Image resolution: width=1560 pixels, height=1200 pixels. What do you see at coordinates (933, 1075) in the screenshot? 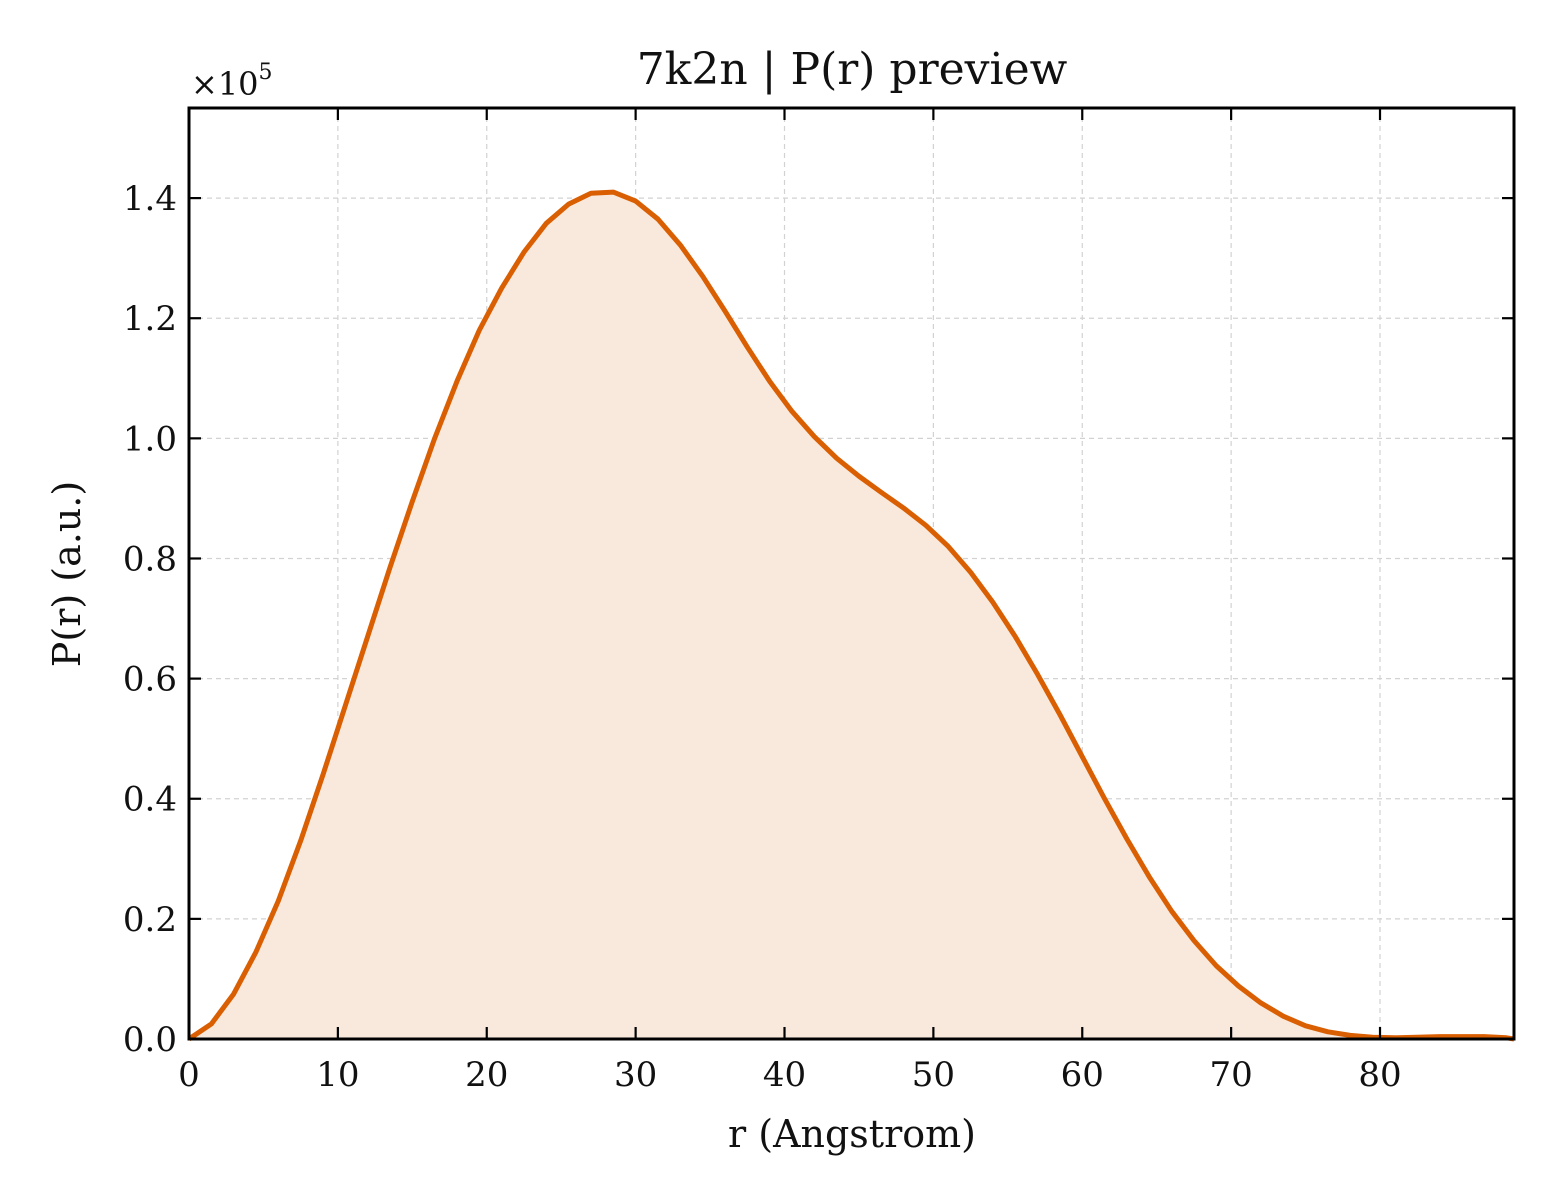
I see `x-tick-label: 50` at bounding box center [933, 1075].